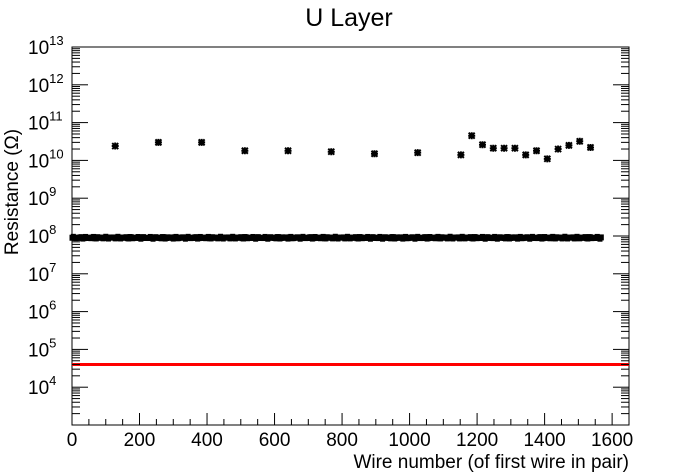 This screenshot has height=473, width=698. I want to click on x-axis-title: Wire number (of first wire in pair), so click(491, 462).